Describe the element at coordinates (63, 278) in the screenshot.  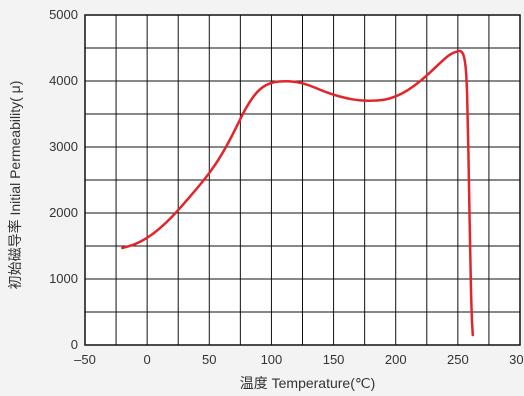
I see `y-tick-label: 1000` at that location.